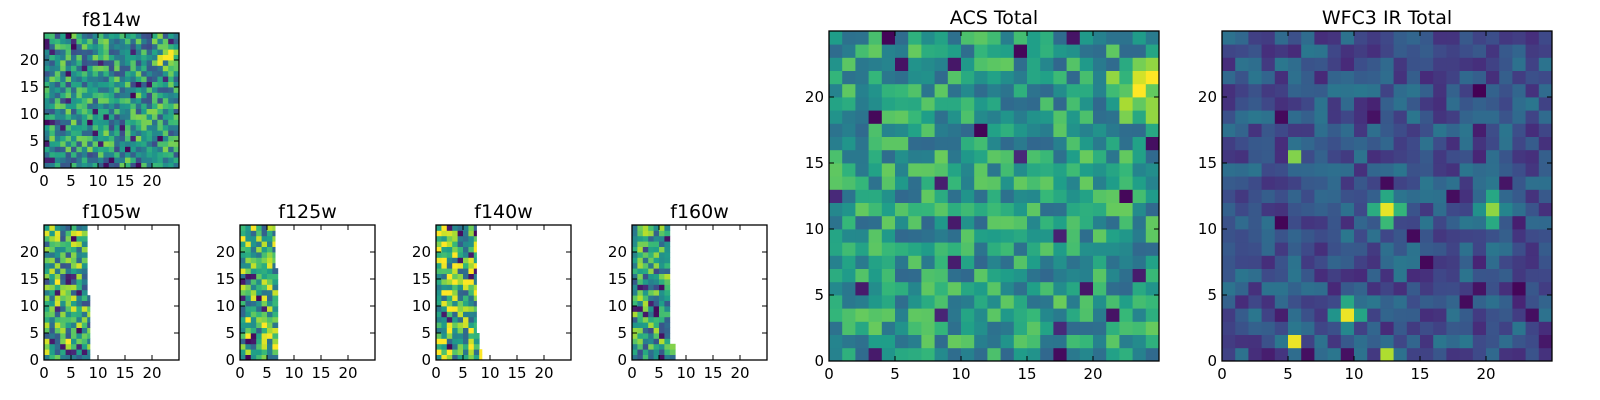  Describe the element at coordinates (347, 373) in the screenshot. I see `x-tick-label: 20` at that location.